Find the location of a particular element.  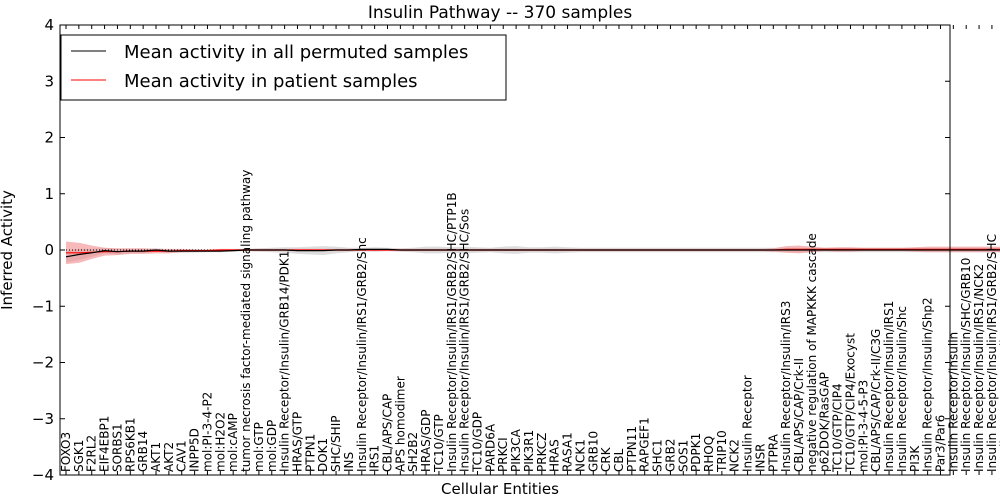

x-tick-label: mol:cAMP is located at coordinates (233, 442).